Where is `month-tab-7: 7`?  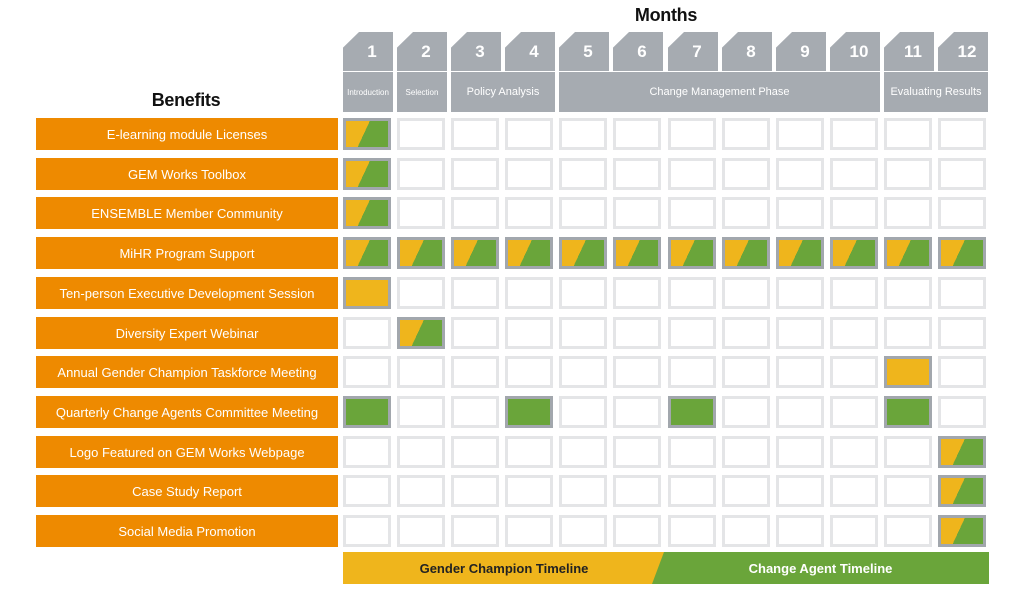
month-tab-7: 7 is located at coordinates (693, 51).